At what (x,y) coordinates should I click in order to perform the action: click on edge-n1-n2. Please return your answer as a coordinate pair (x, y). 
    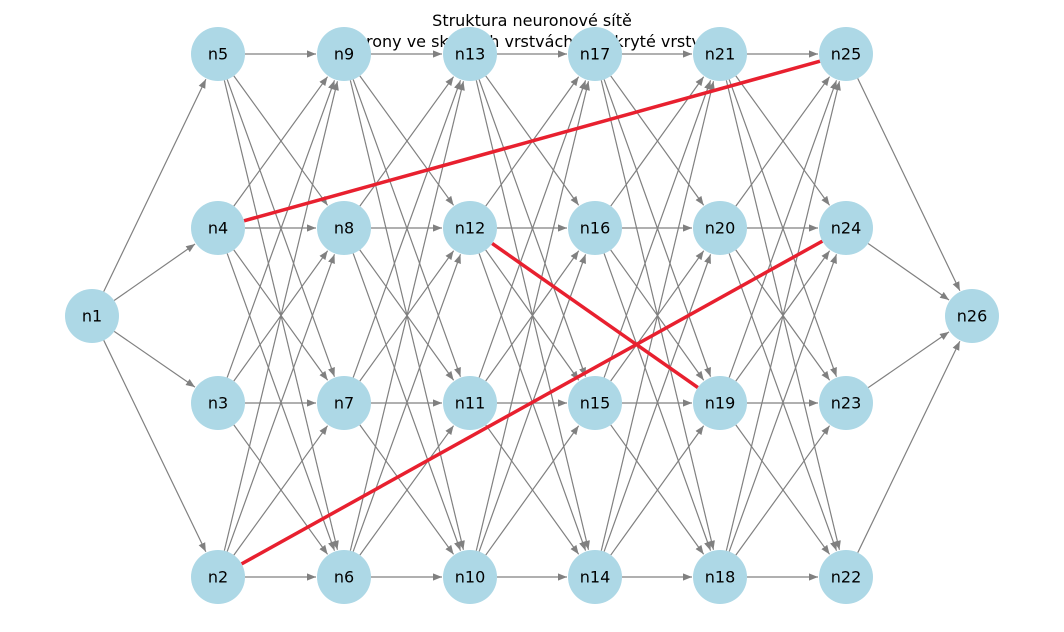
    Looking at the image, I should click on (155, 446).